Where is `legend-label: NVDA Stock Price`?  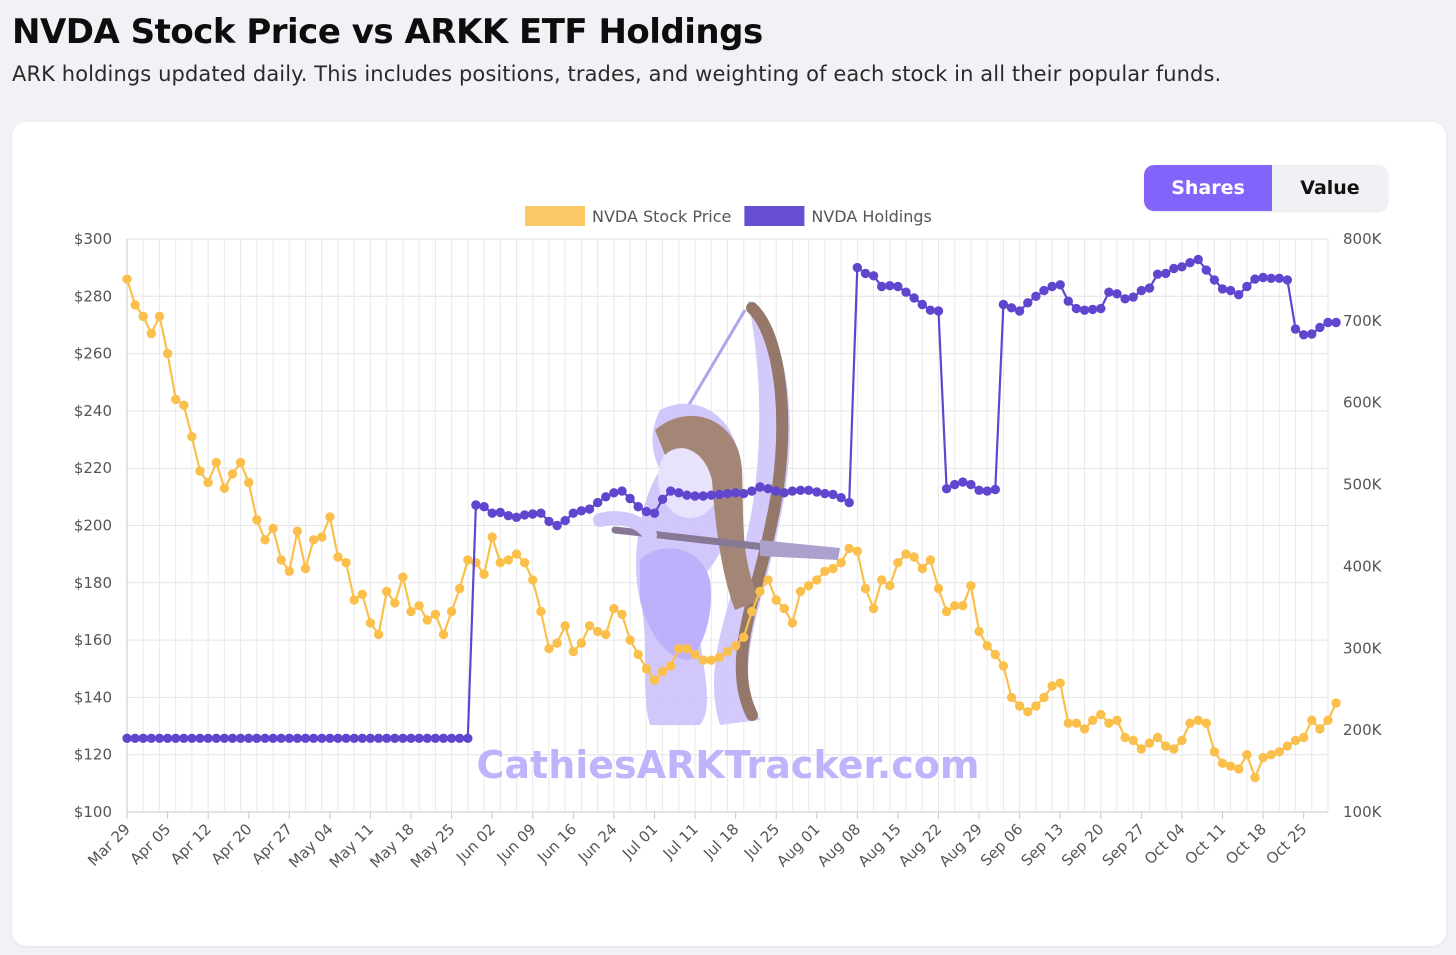 legend-label: NVDA Stock Price is located at coordinates (661, 216).